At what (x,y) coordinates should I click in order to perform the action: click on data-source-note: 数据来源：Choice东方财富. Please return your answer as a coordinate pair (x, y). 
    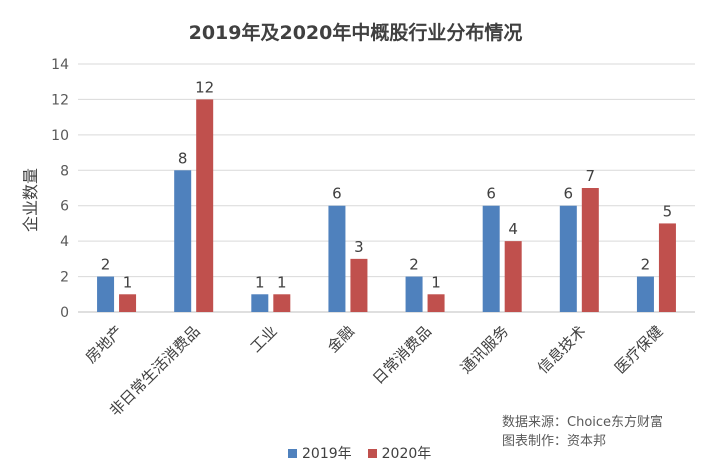
    Looking at the image, I should click on (583, 422).